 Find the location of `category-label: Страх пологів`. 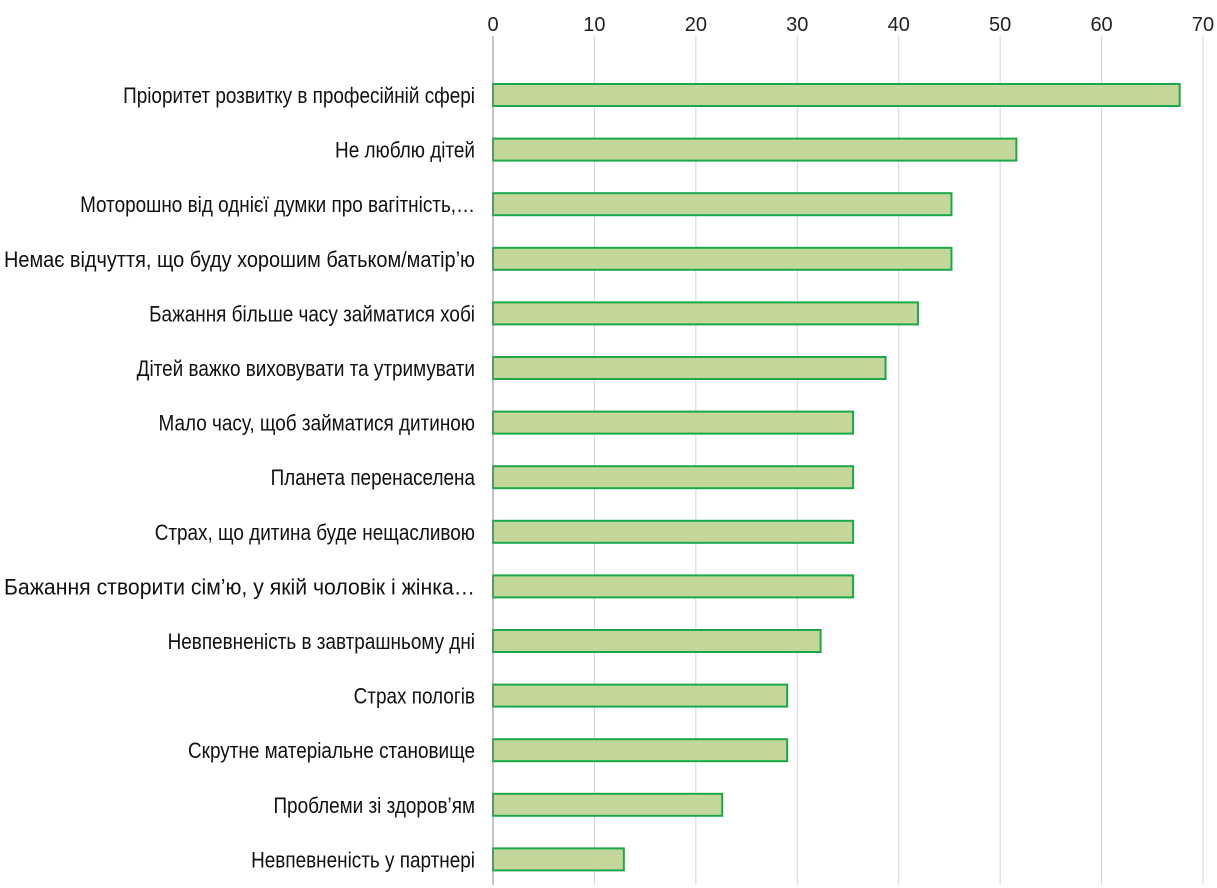

category-label: Страх пологів is located at coordinates (414, 696).